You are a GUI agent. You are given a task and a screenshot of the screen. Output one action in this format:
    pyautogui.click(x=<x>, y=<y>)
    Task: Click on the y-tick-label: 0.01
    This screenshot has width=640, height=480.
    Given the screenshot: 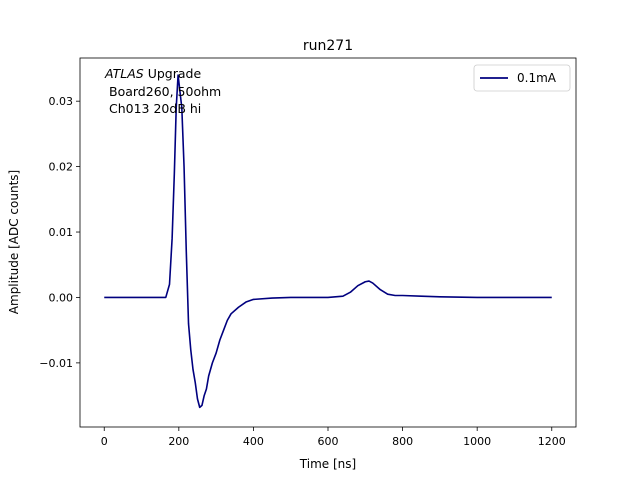 What is the action you would take?
    pyautogui.click(x=61, y=232)
    